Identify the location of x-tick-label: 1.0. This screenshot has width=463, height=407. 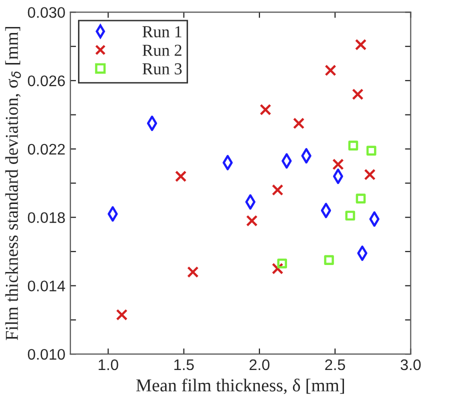
(108, 364).